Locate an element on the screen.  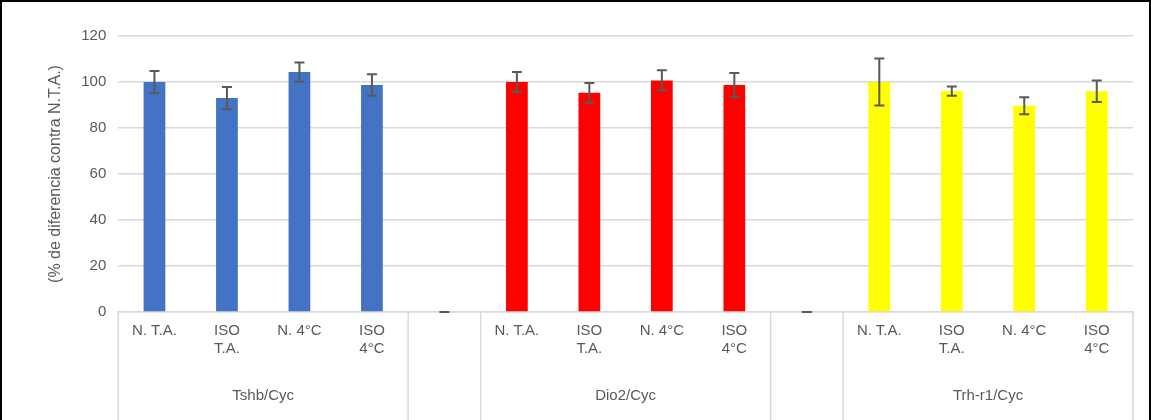
y-tick-label: 0 is located at coordinates (102, 311).